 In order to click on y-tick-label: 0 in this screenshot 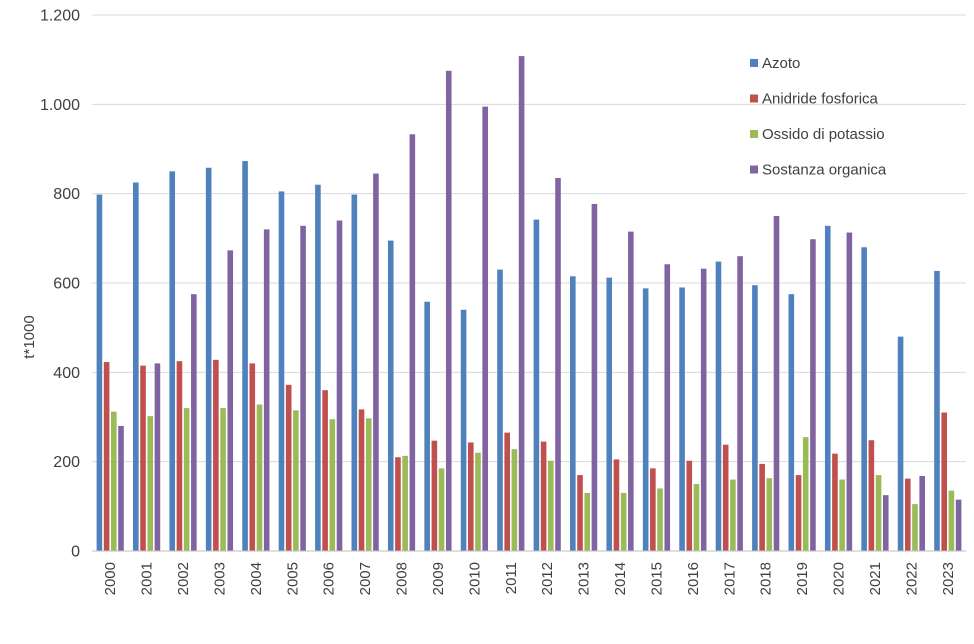, I will do `click(75, 552)`.